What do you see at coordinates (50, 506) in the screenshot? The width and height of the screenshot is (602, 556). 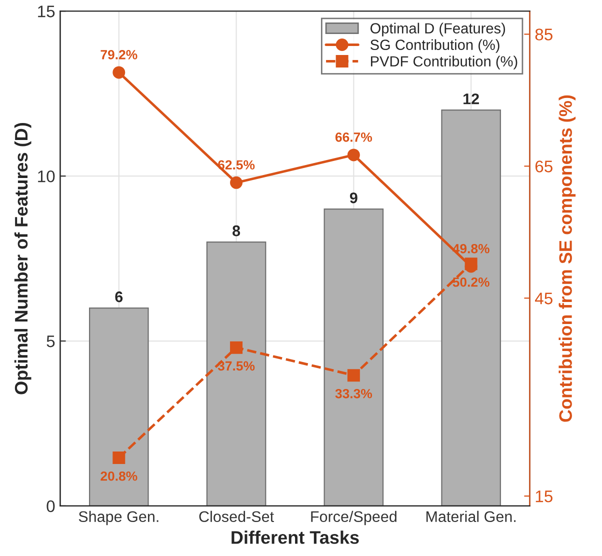 I see `y-tick-label: 0` at bounding box center [50, 506].